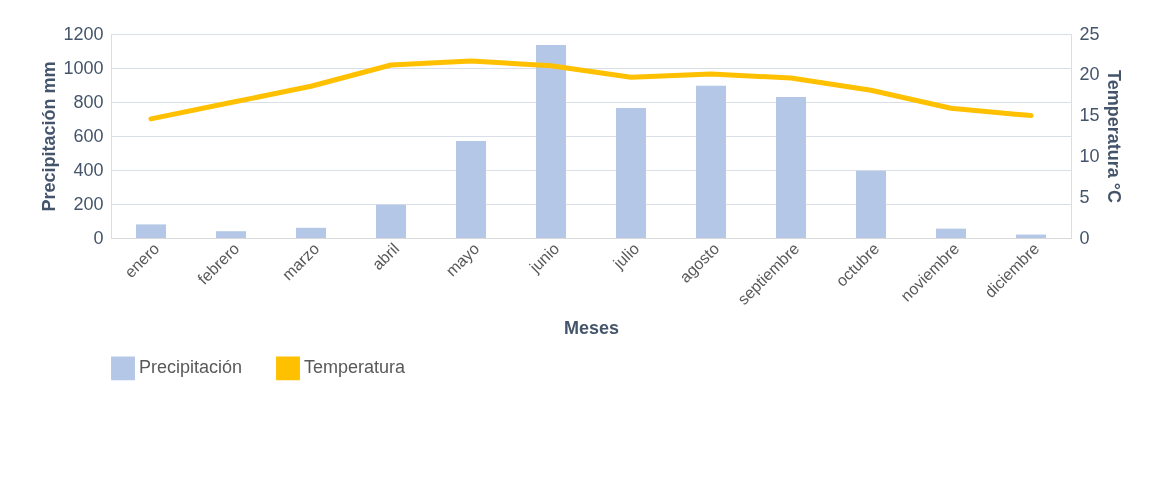 This screenshot has height=487, width=1170. I want to click on y2-tick-label: 20, so click(1089, 74).